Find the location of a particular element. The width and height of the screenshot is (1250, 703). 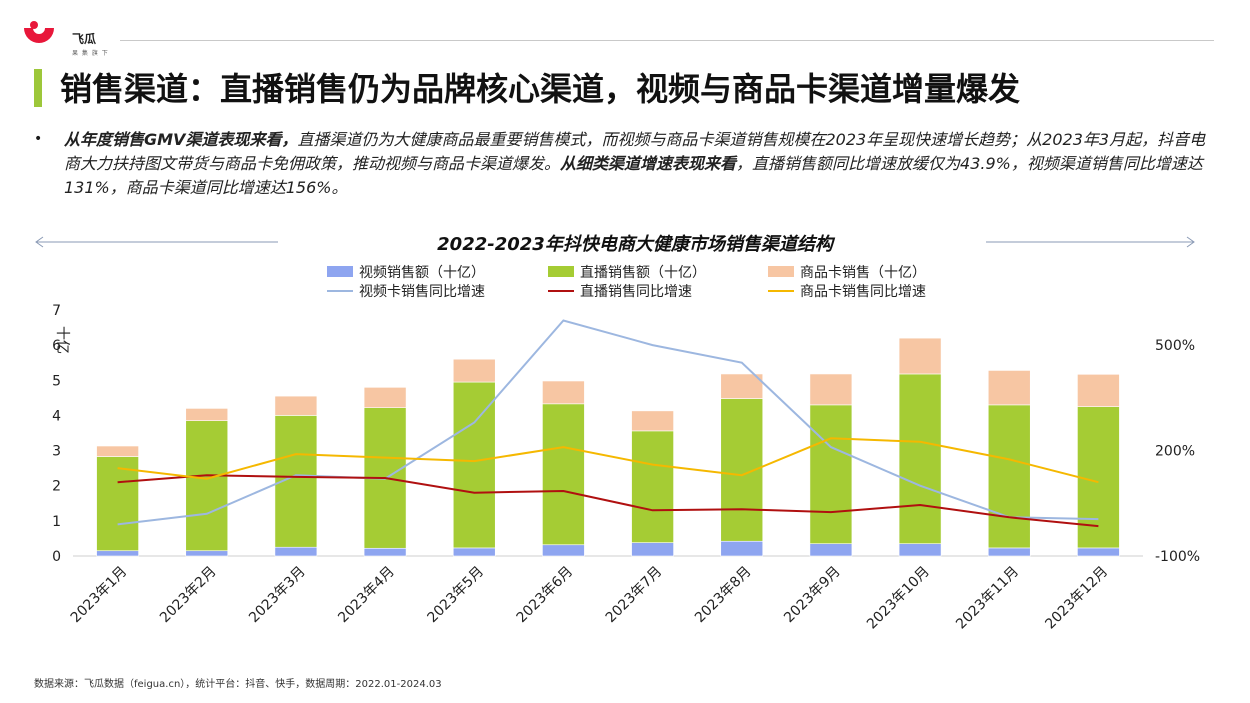

y2-tick-label: -100% is located at coordinates (1177, 557).